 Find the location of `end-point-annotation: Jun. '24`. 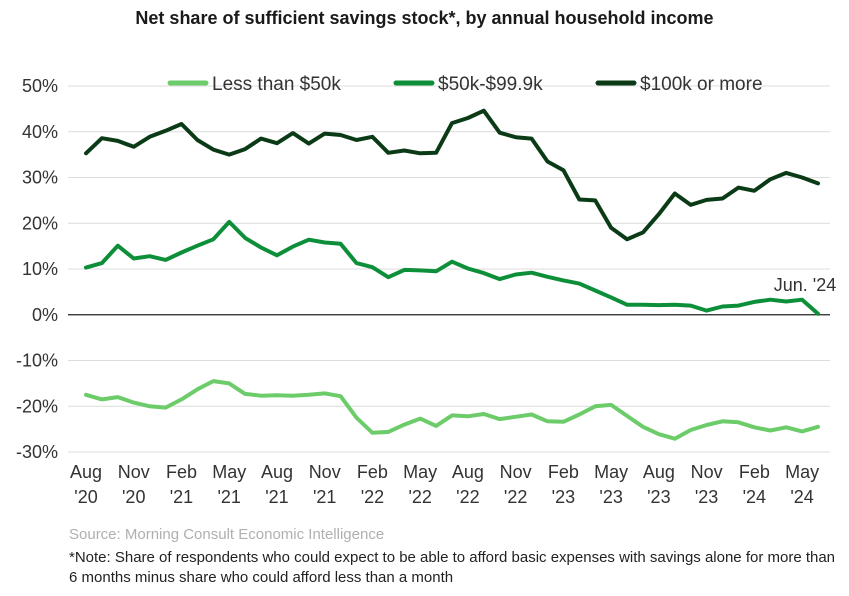

end-point-annotation: Jun. '24 is located at coordinates (805, 285).